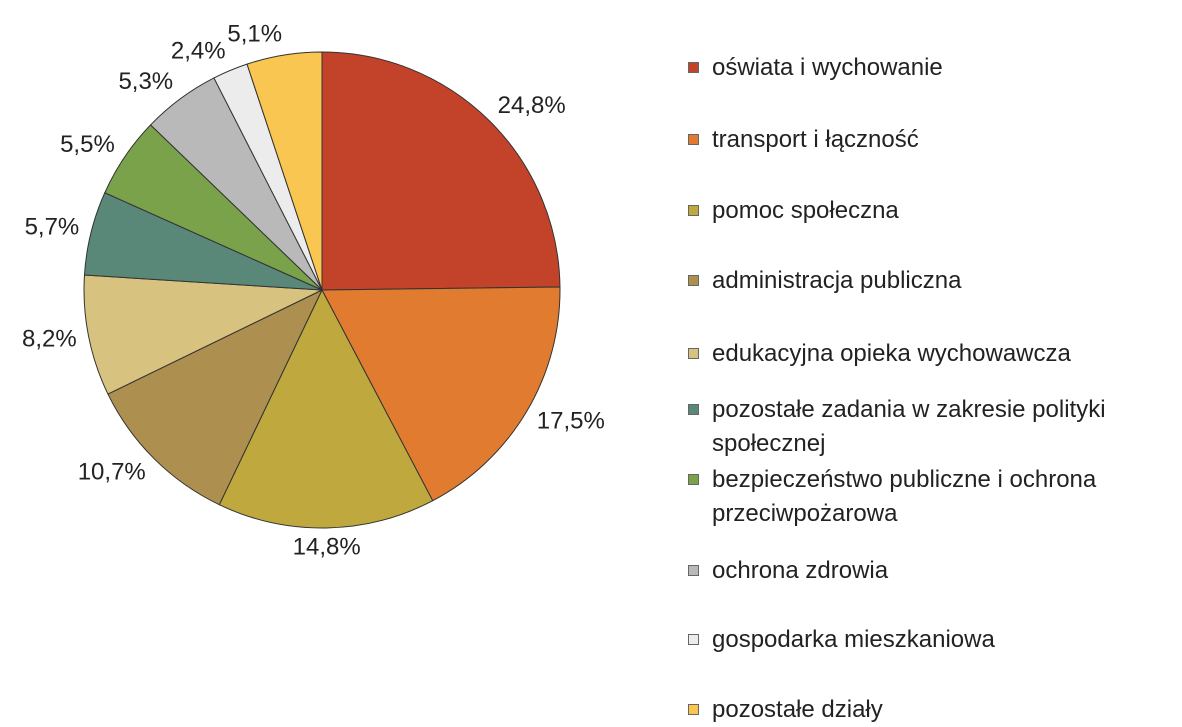 This screenshot has height=727, width=1182. I want to click on legend-label: transport i łączność, so click(815, 139).